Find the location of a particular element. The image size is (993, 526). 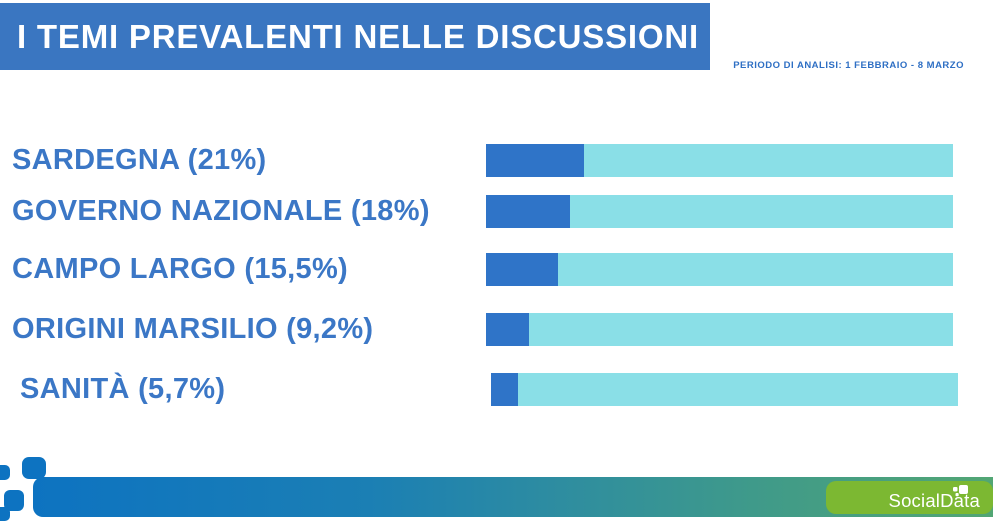

bar-label: ORIGINI MARSILIO (9,2%) is located at coordinates (193, 329).